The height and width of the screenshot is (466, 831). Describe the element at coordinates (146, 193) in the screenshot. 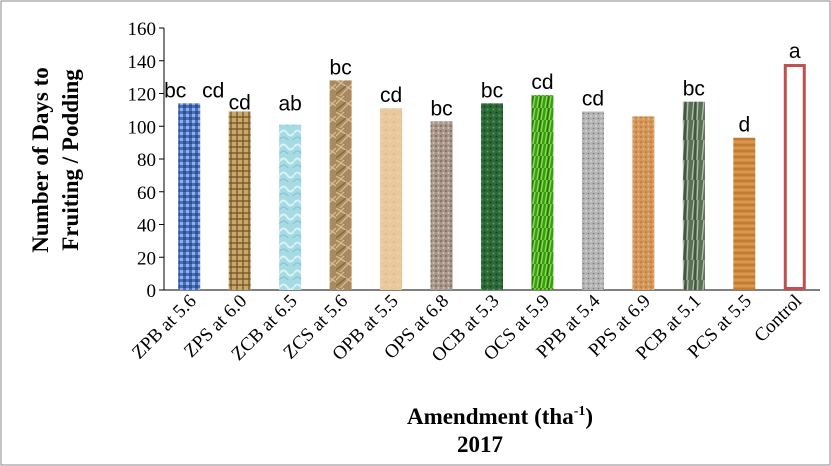

I see `y-tick-label: 60` at that location.